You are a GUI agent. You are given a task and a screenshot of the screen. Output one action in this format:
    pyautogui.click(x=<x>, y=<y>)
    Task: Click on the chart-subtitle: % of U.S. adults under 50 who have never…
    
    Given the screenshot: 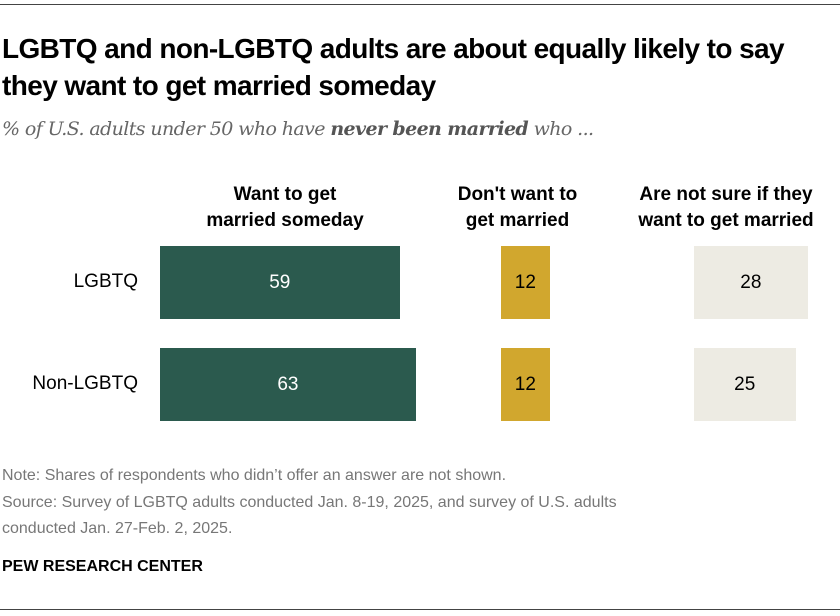 What is the action you would take?
    pyautogui.click(x=298, y=129)
    